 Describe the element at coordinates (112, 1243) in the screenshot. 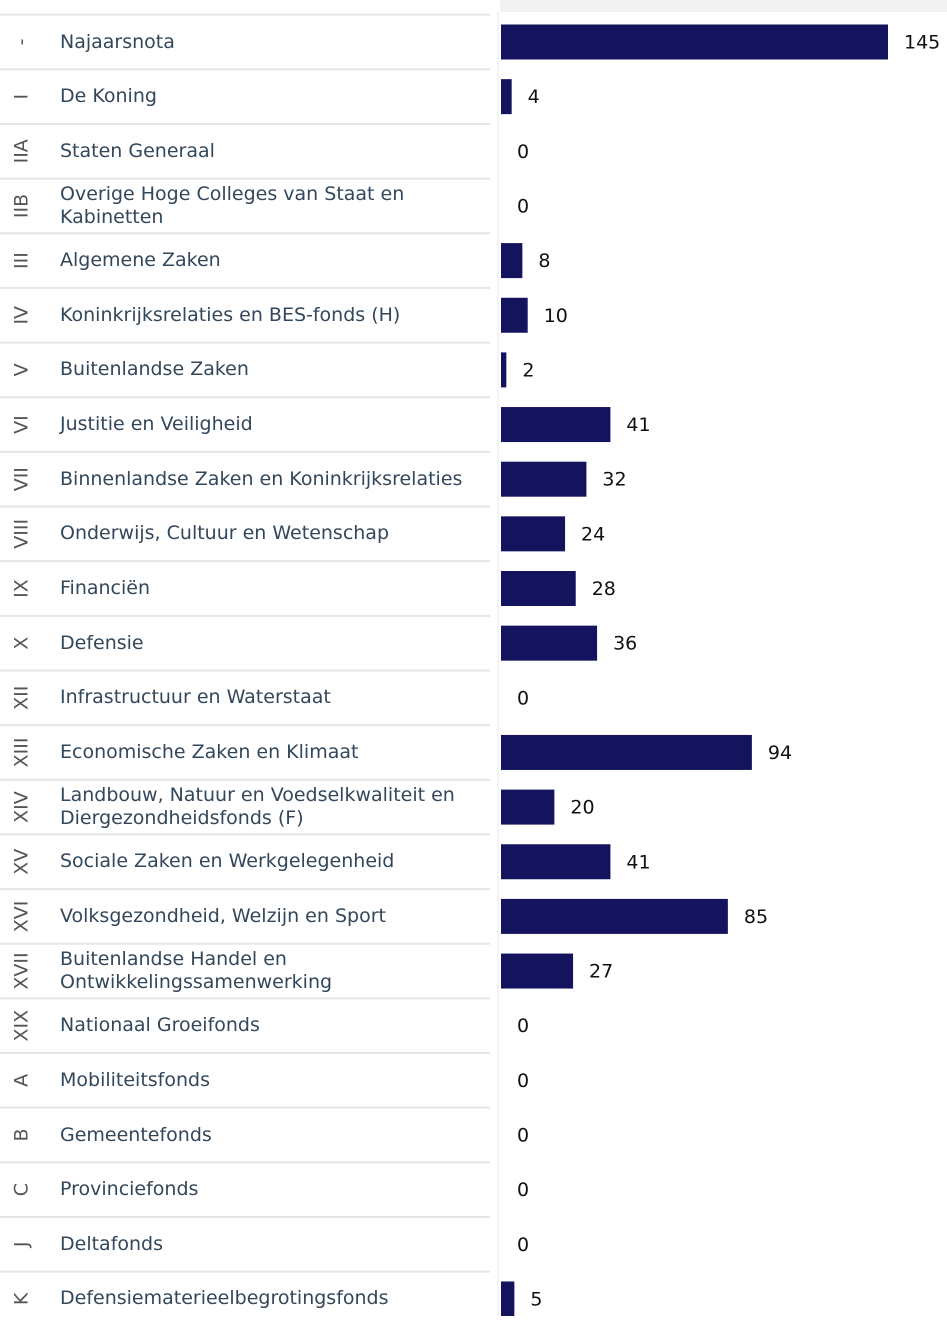

I see `category-label: Deltafonds` at that location.